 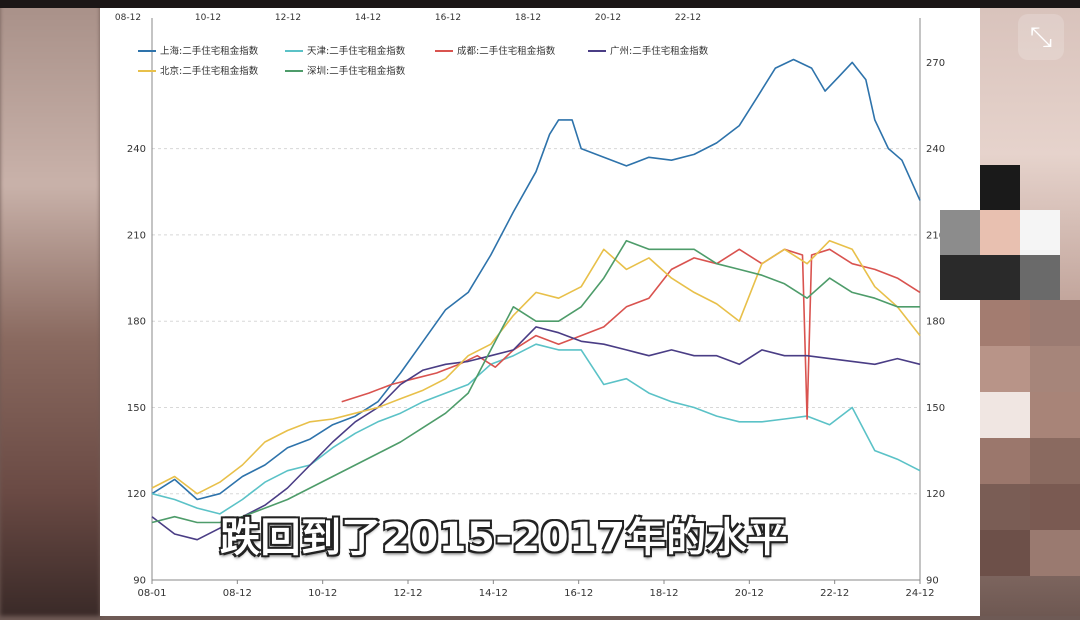 What do you see at coordinates (136, 235) in the screenshot?
I see `y-tick-label-left: 210` at bounding box center [136, 235].